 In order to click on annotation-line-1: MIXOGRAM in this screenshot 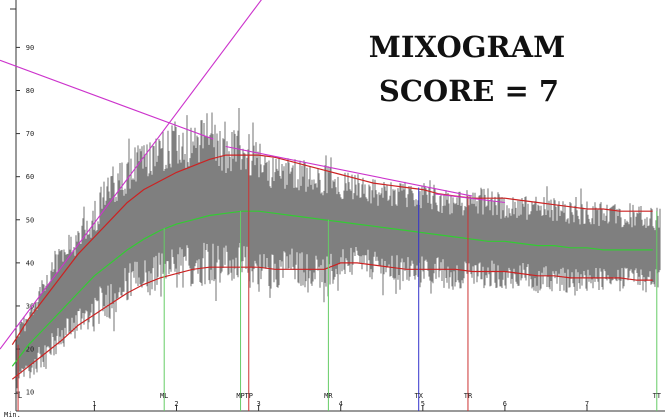, I will do `click(467, 47)`.